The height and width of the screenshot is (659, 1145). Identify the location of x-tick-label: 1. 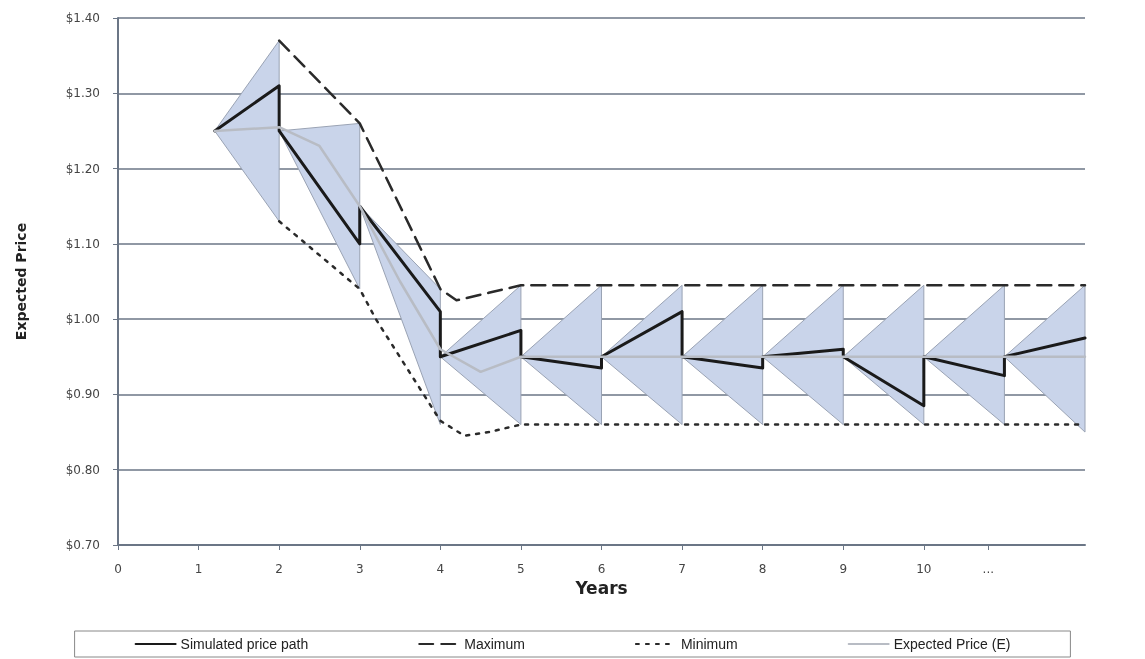
(198, 569).